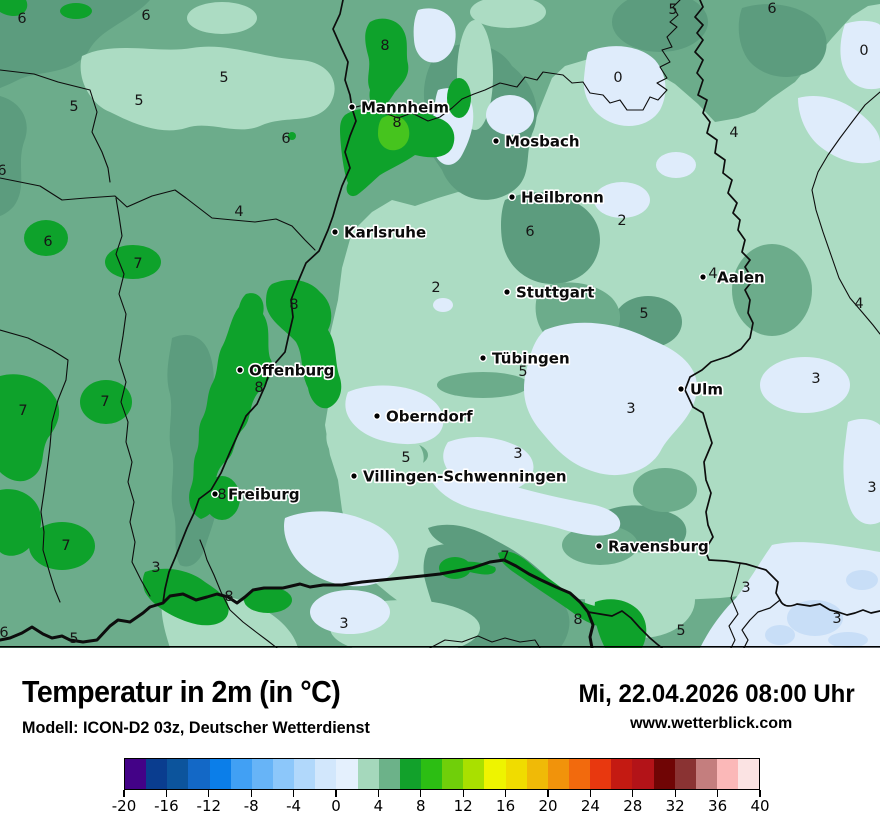 Image resolution: width=880 pixels, height=830 pixels. I want to click on city-marker-mannheim: Mannheim, so click(399, 107).